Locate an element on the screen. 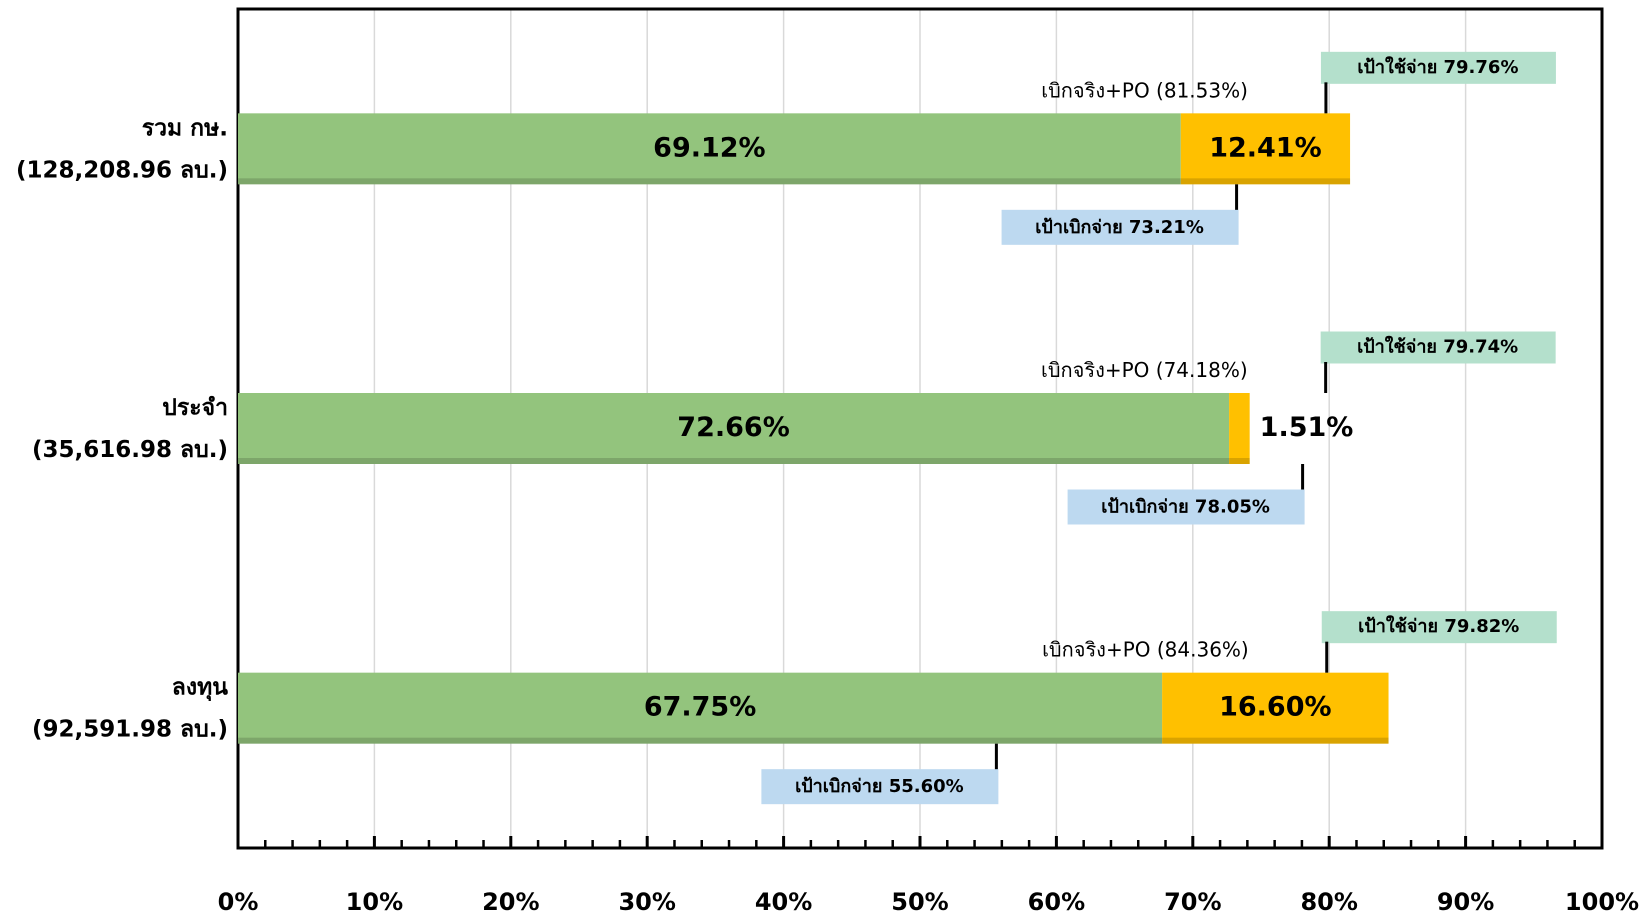 This screenshot has height=917, width=1644. category-label: (35,616.98 ลบ.) is located at coordinates (130, 450).